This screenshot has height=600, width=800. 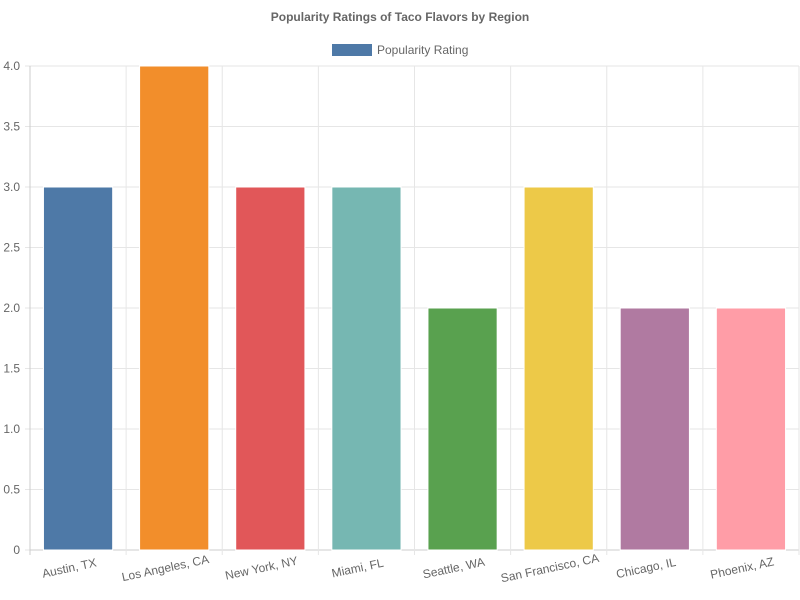 I want to click on x-tick-label: Chicago, IL, so click(x=646, y=568).